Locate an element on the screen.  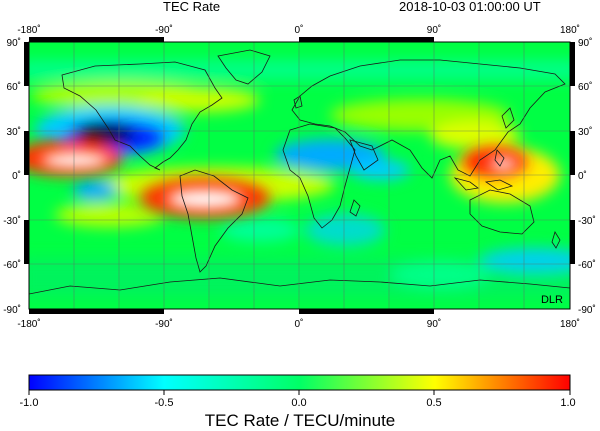
lon-tick-top: 0˚ is located at coordinates (299, 30).